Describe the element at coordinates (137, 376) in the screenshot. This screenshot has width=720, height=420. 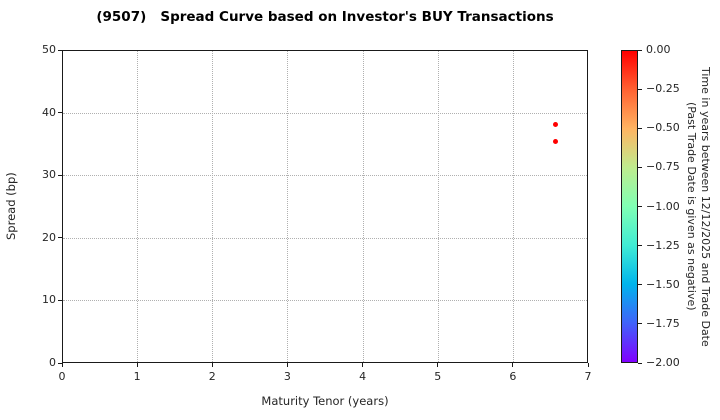
I see `x-tick-label: 1` at that location.